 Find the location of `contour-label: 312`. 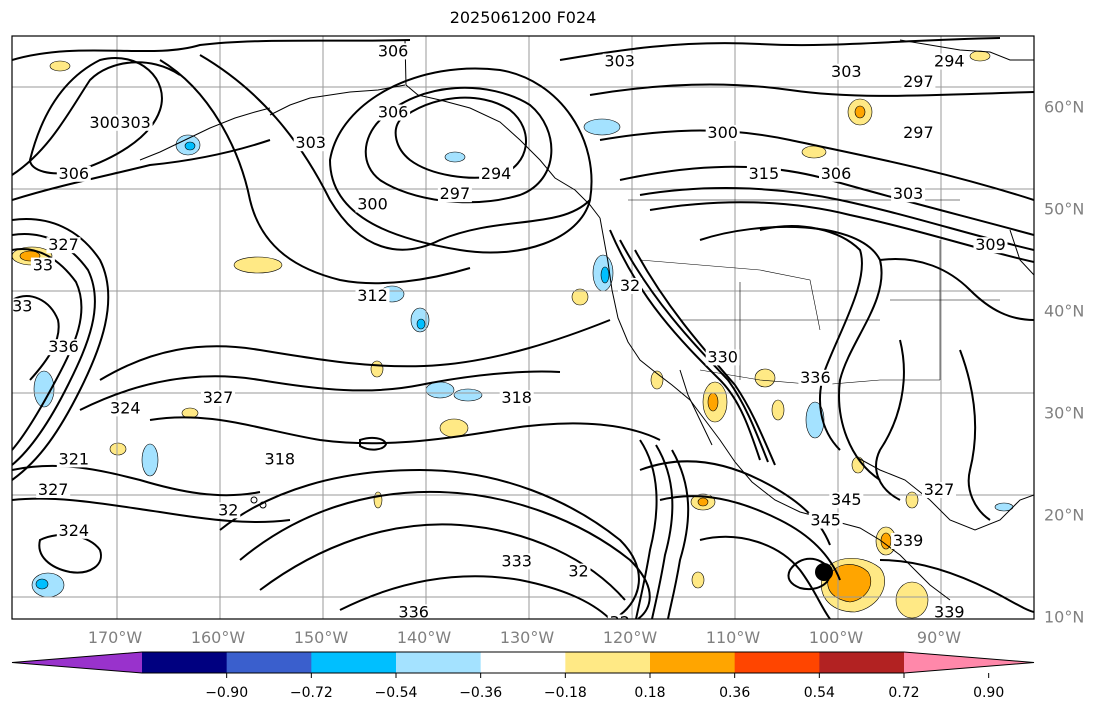

contour-label: 312 is located at coordinates (372, 295).